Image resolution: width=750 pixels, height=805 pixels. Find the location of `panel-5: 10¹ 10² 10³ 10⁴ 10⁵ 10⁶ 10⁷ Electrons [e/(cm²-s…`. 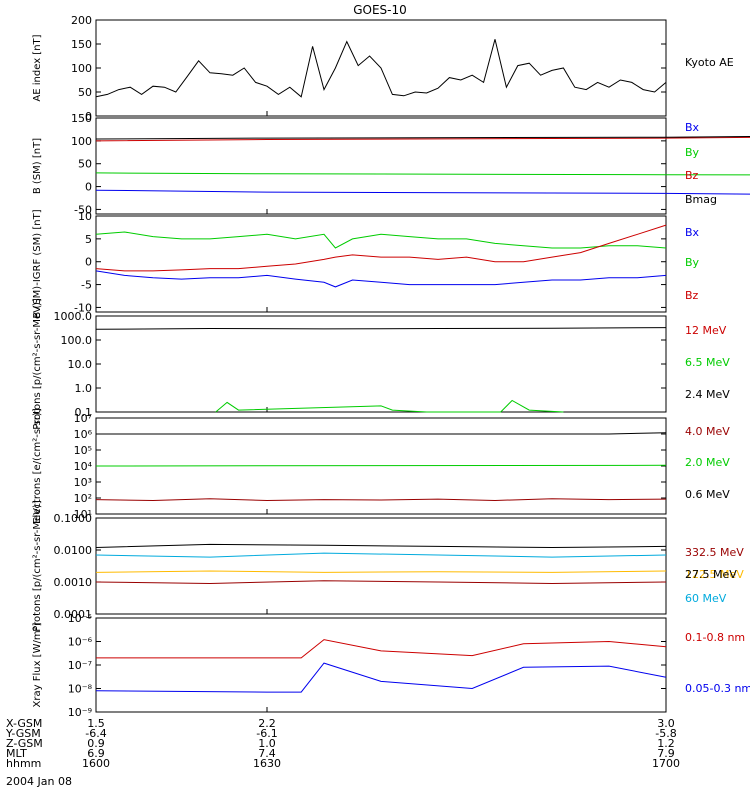

panel-5: 10¹ 10² 10³ 10⁴ 10⁵ 10⁶ 10⁷ Electrons [e/(cm²-s… is located at coordinates (381, 466).